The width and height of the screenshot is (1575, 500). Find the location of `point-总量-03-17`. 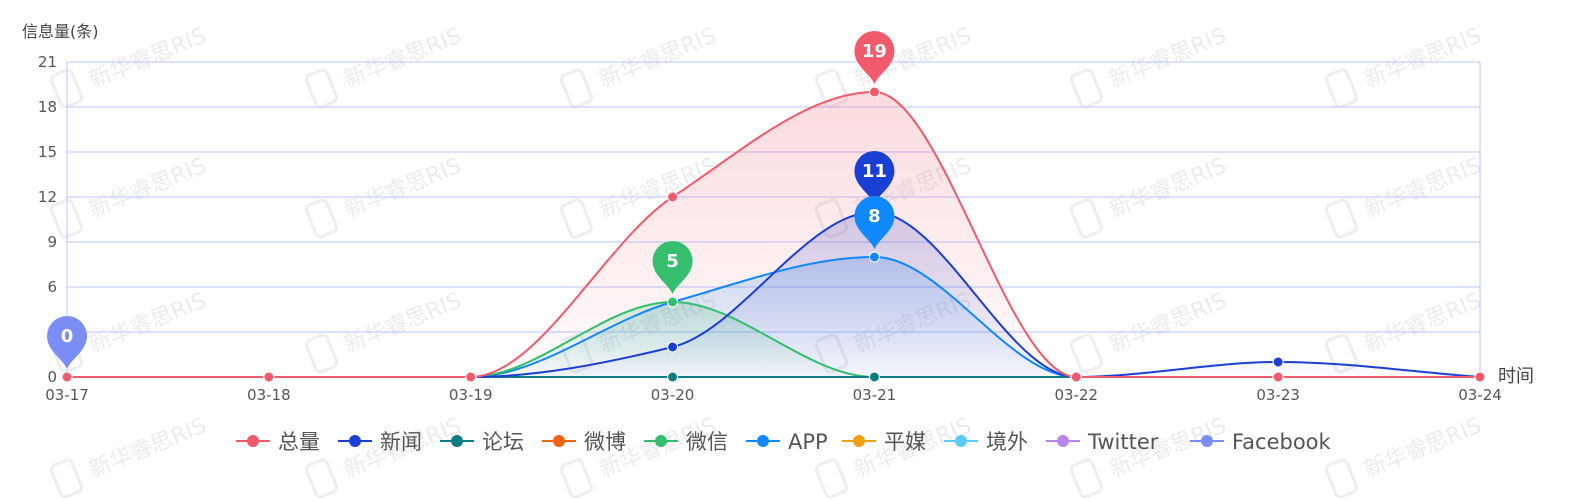

point-总量-03-17 is located at coordinates (67, 377).